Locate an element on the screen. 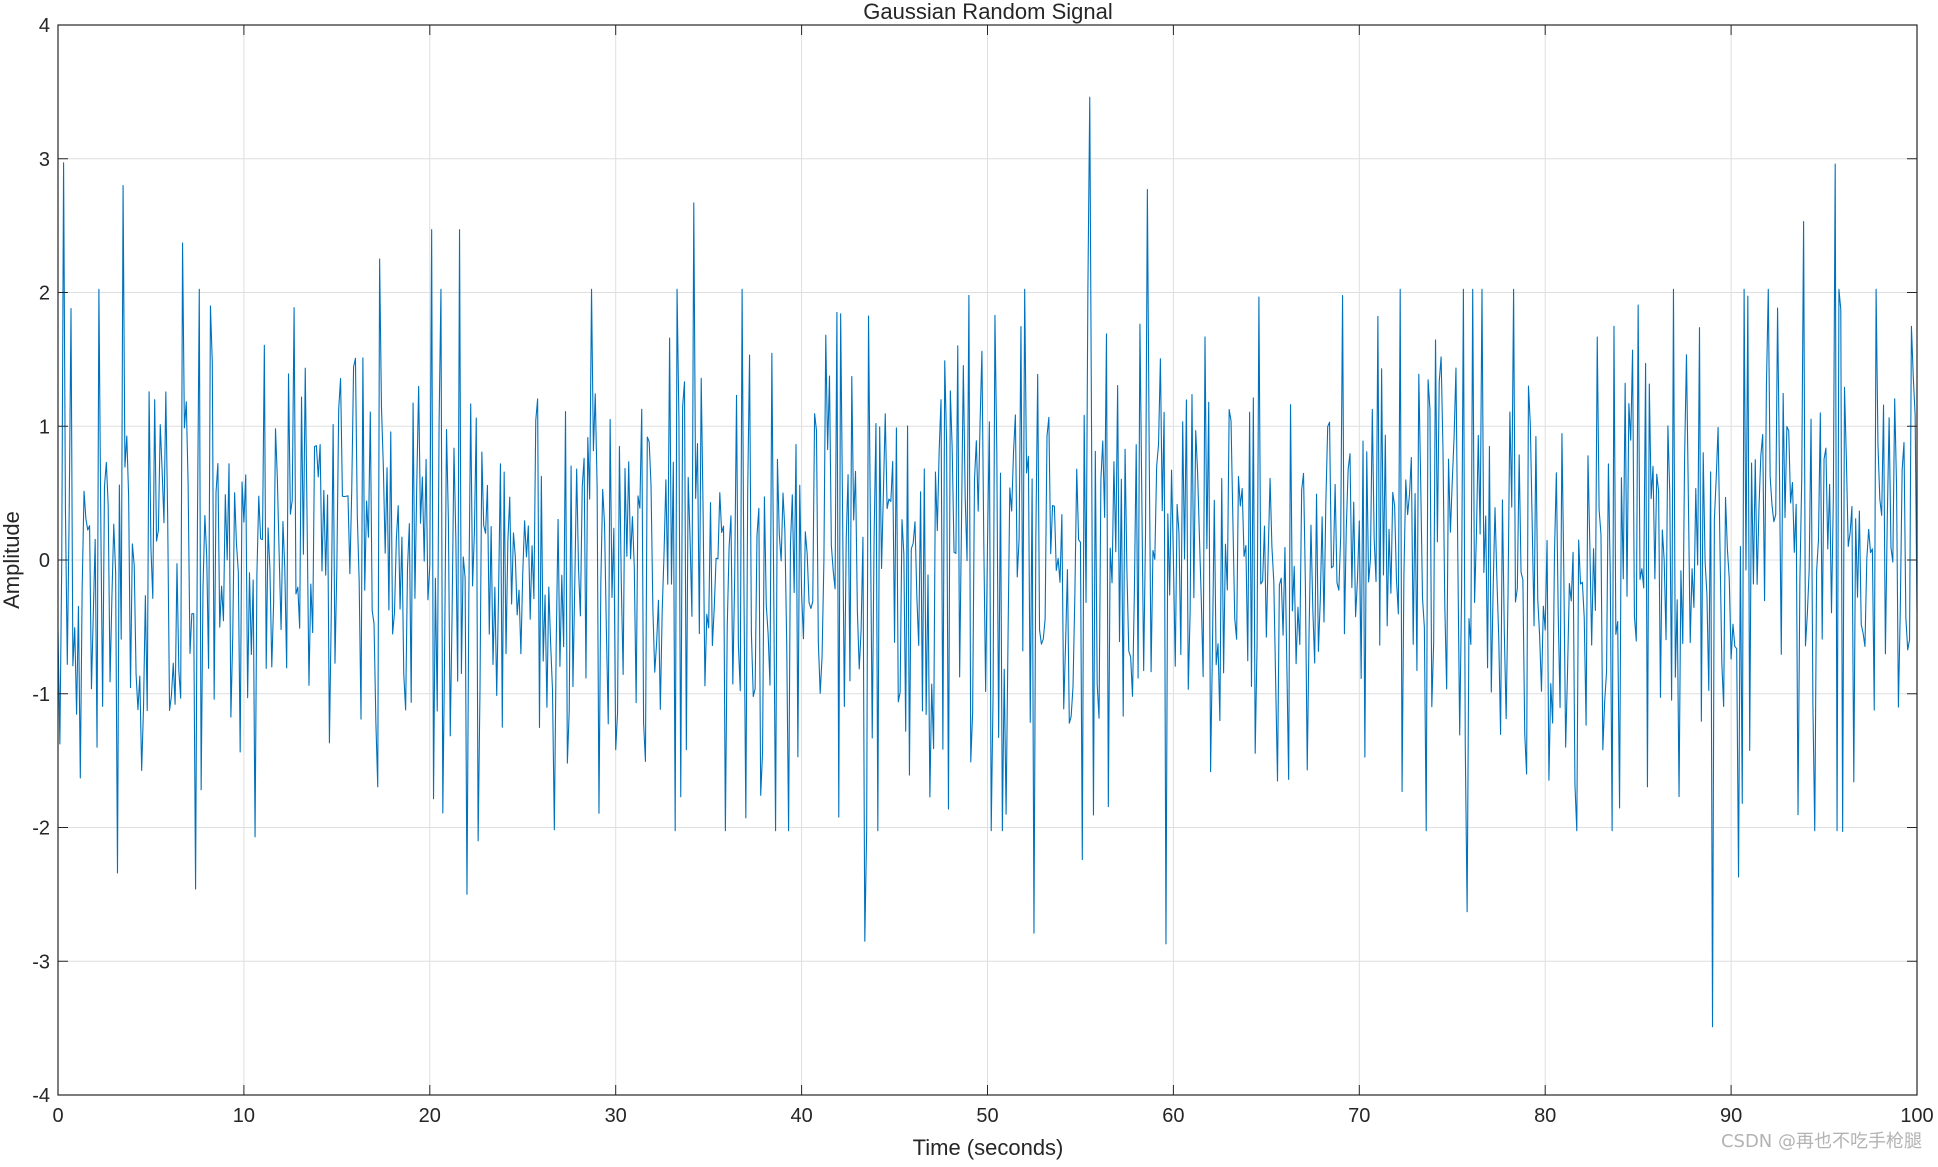  x-tick-label: 80 is located at coordinates (1545, 1116).